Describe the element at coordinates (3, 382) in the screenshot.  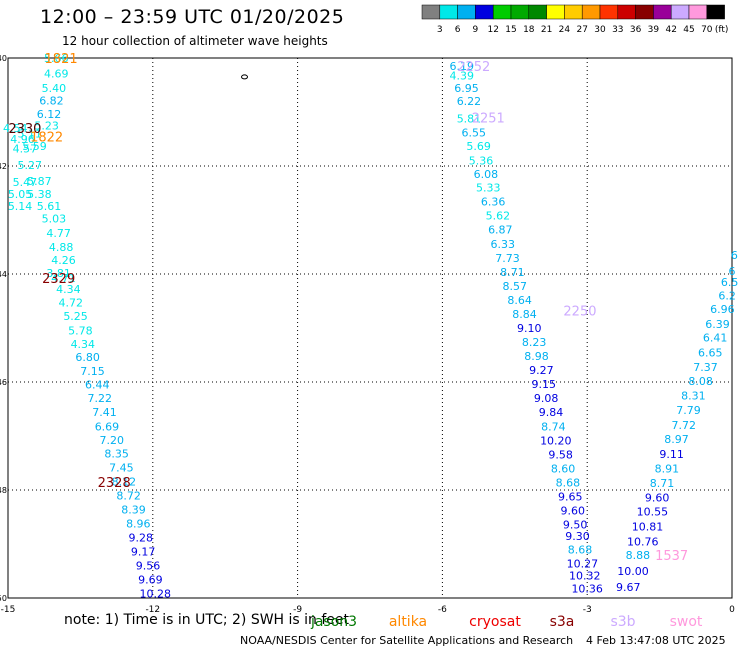
I see `y-tick-label: -46` at that location.